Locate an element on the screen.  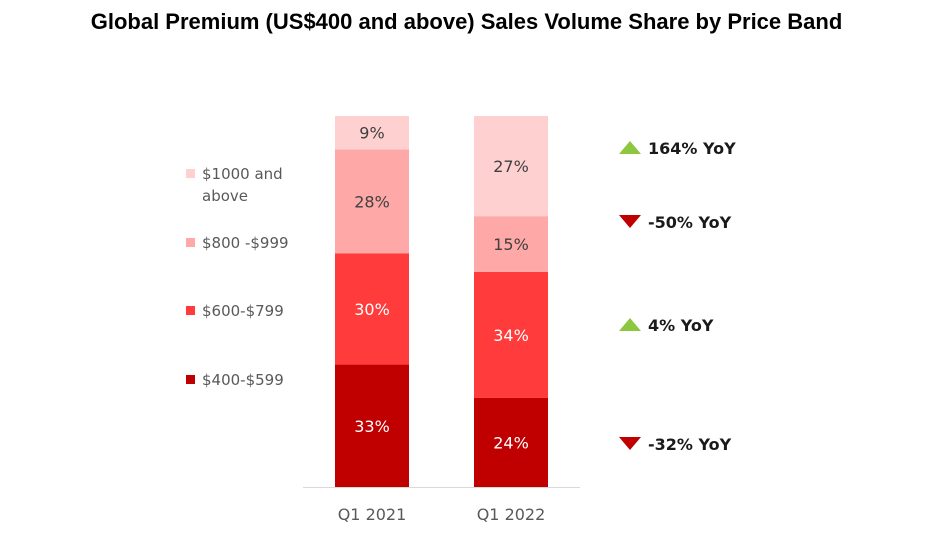
legend-label: $600-$799 is located at coordinates (243, 311).